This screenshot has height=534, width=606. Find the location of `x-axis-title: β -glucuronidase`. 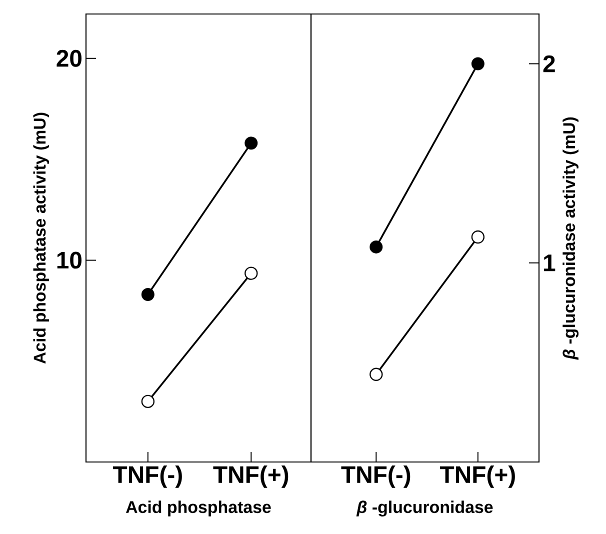

x-axis-title: β -glucuronidase is located at coordinates (424, 508).